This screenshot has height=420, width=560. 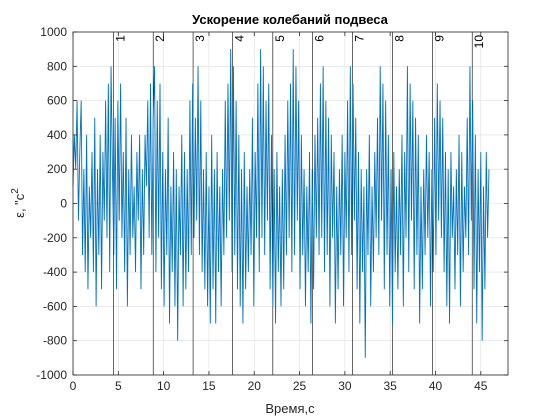 I want to click on y-tick-label: 600, so click(x=57, y=101).